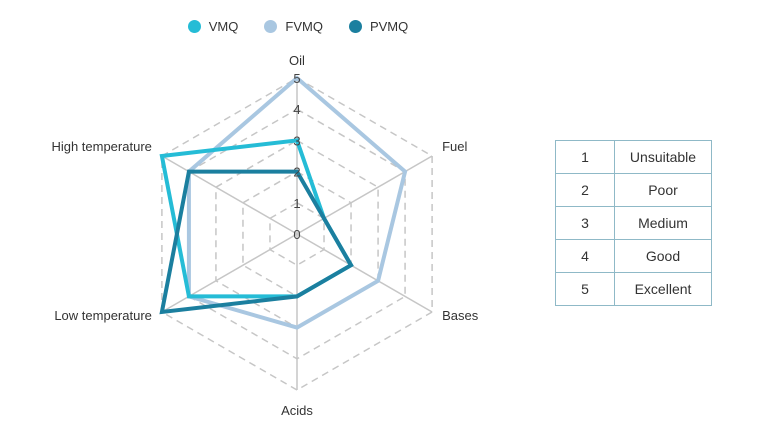 The image size is (768, 432). What do you see at coordinates (296, 234) in the screenshot?
I see `tick-label: 0` at bounding box center [296, 234].